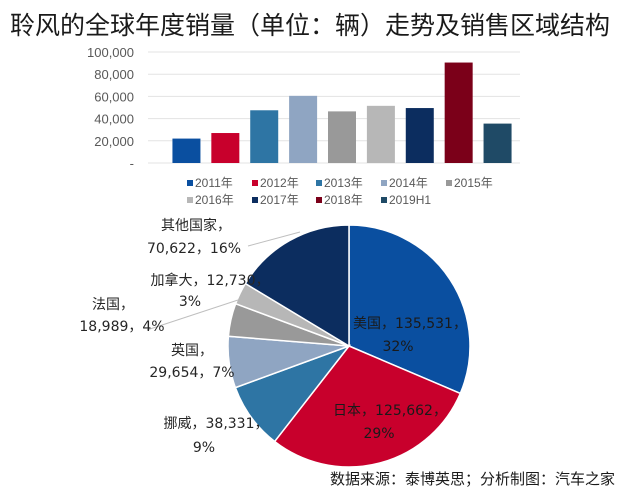 The width and height of the screenshot is (620, 497). I want to click on y-tick-label: -, so click(132, 163).